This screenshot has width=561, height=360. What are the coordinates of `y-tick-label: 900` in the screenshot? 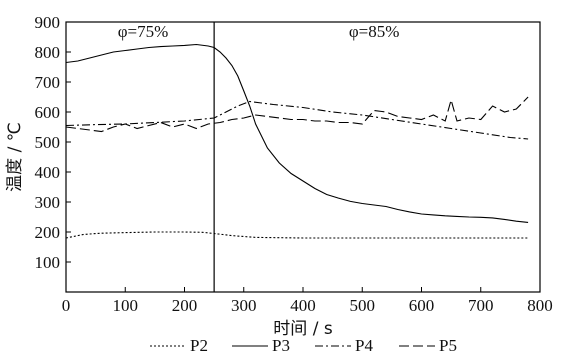 It's located at (48, 22).